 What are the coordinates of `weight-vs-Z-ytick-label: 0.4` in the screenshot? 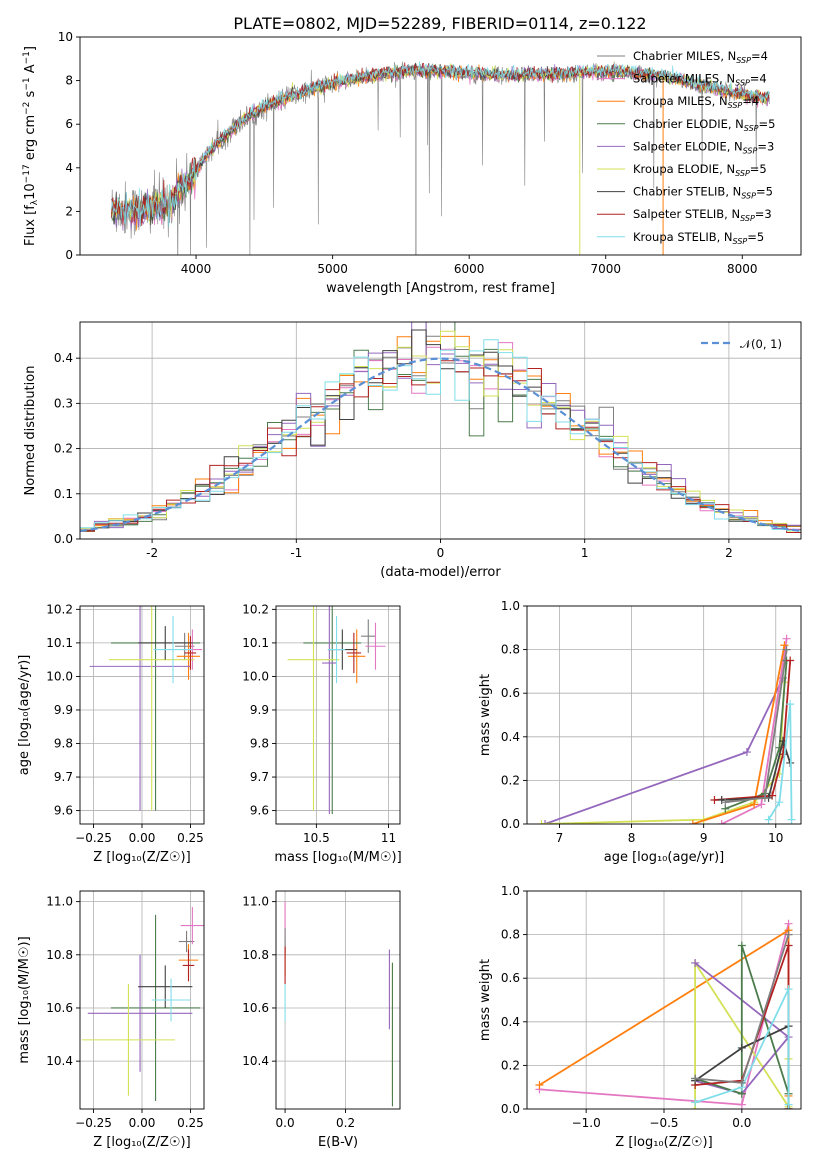 It's located at (510, 1022).